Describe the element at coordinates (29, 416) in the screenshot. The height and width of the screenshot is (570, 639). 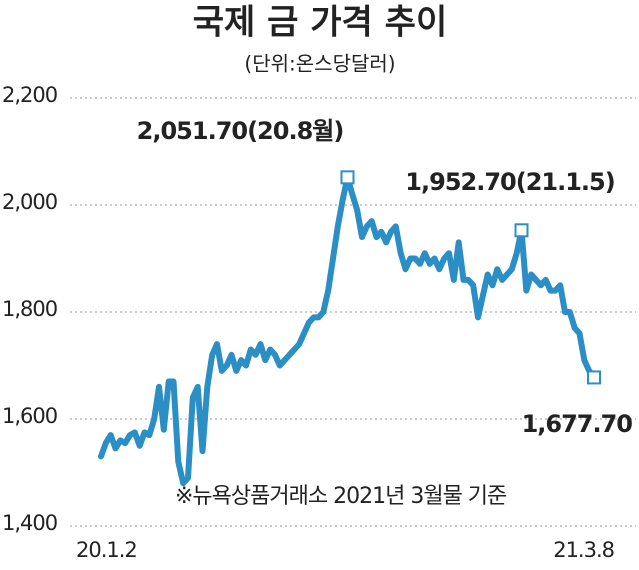
I see `y-tick-label: 1,600` at that location.